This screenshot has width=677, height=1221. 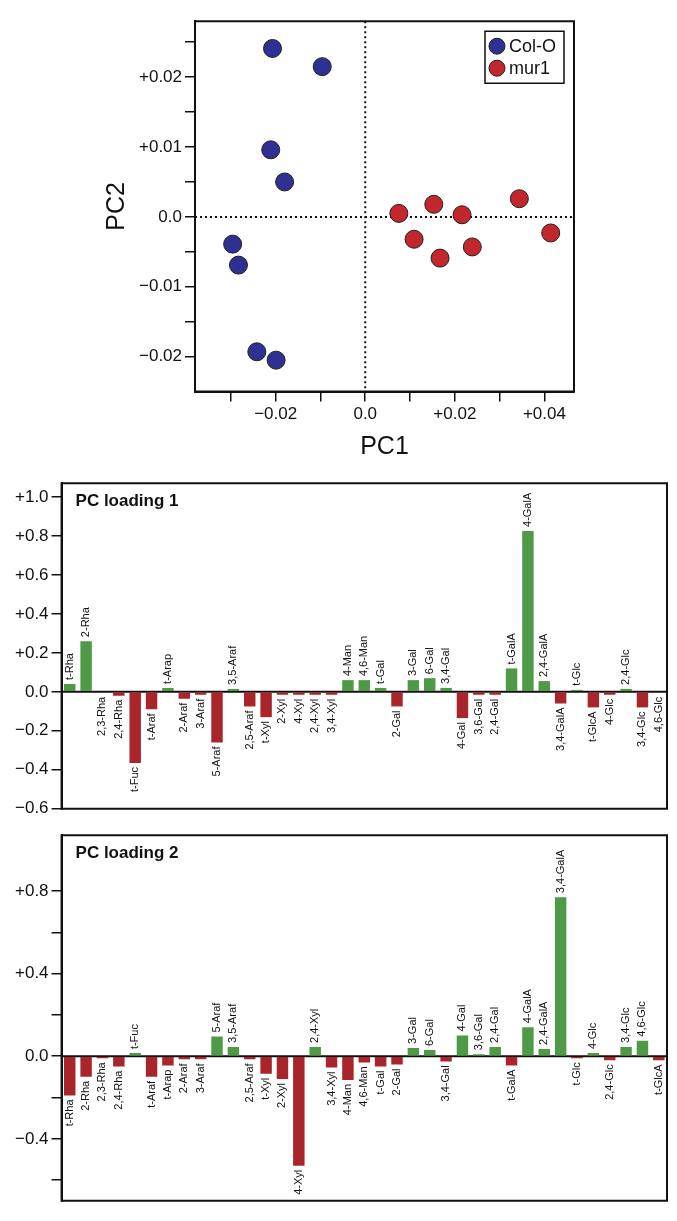 I want to click on x-tick-label: 0.0, so click(x=365, y=414).